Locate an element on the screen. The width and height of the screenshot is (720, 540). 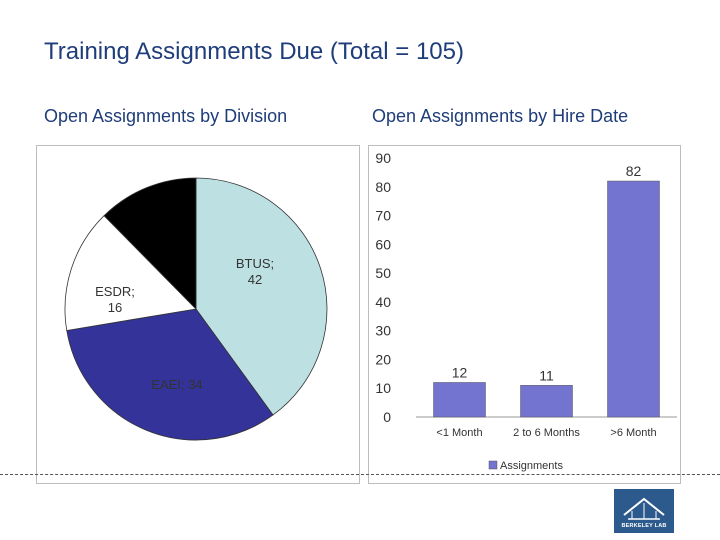
x-tick-label-2-to-6-months: 2 to 6 Months is located at coordinates (546, 433).